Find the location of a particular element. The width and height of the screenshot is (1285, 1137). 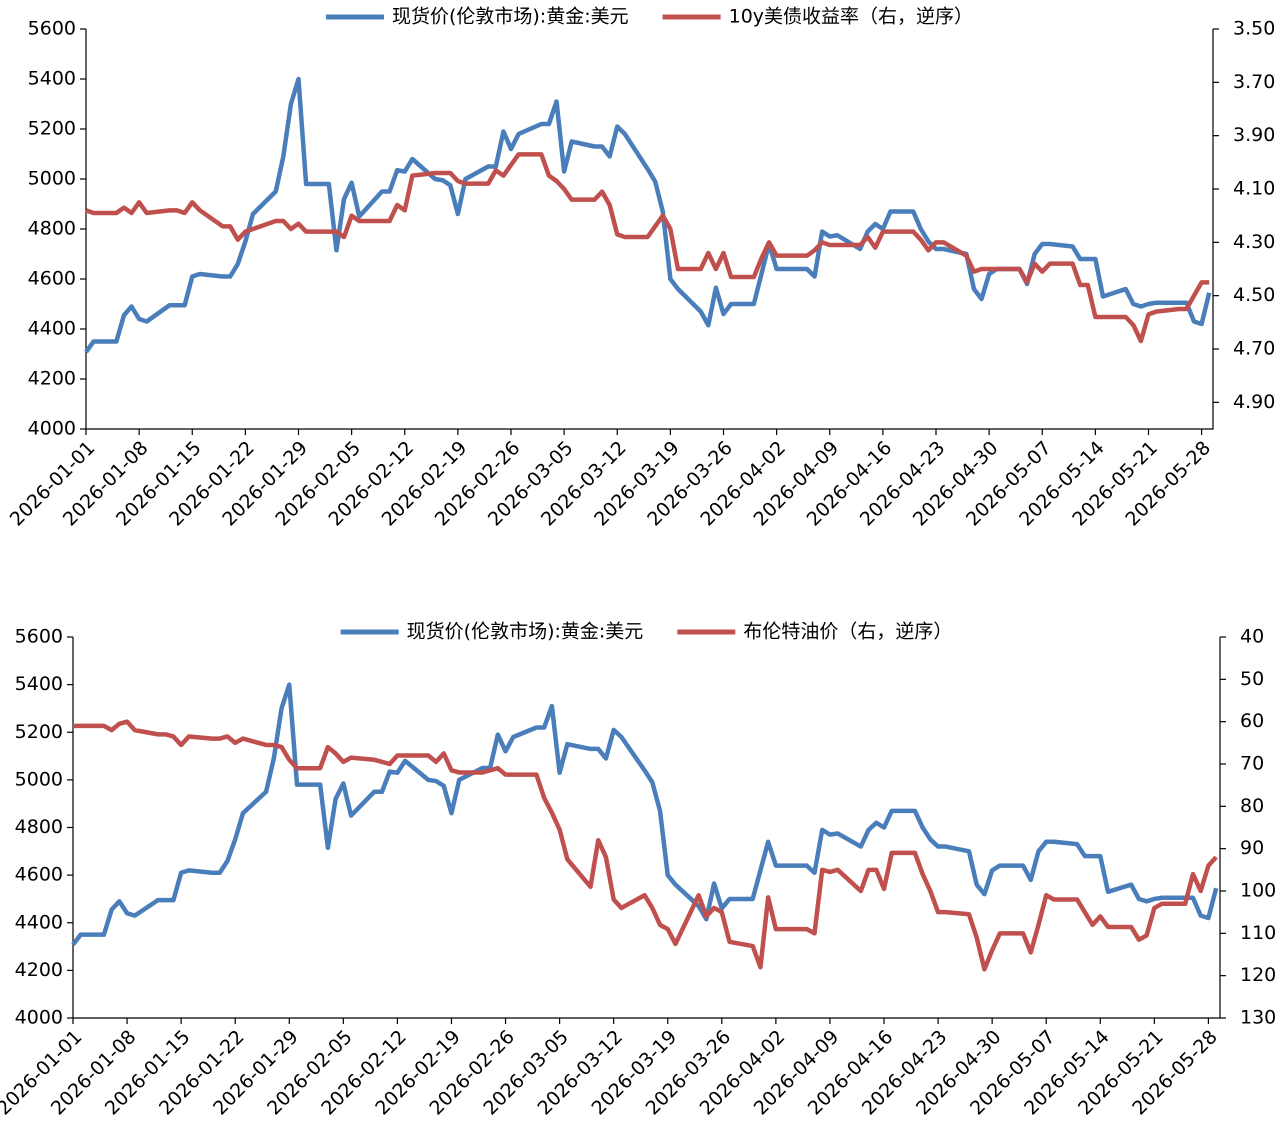

y2-tick-label: 3.70 is located at coordinates (1254, 82).